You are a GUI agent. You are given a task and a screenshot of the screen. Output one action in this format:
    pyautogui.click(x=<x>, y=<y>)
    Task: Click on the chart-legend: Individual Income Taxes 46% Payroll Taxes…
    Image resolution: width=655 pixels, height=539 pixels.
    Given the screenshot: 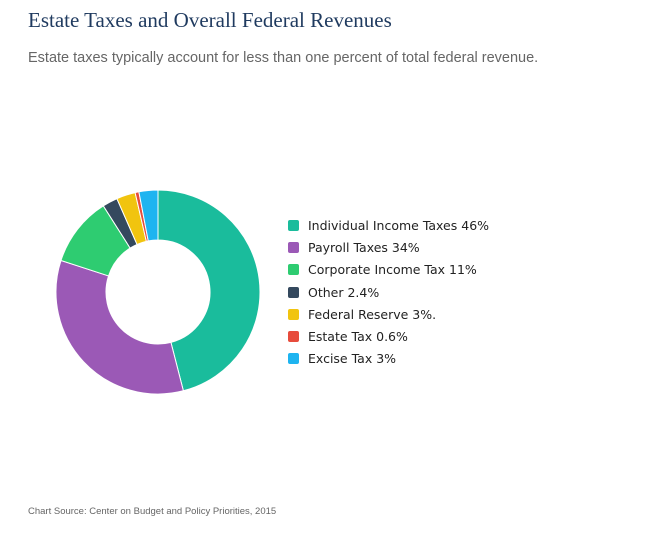 What is the action you would take?
    pyautogui.click(x=388, y=292)
    